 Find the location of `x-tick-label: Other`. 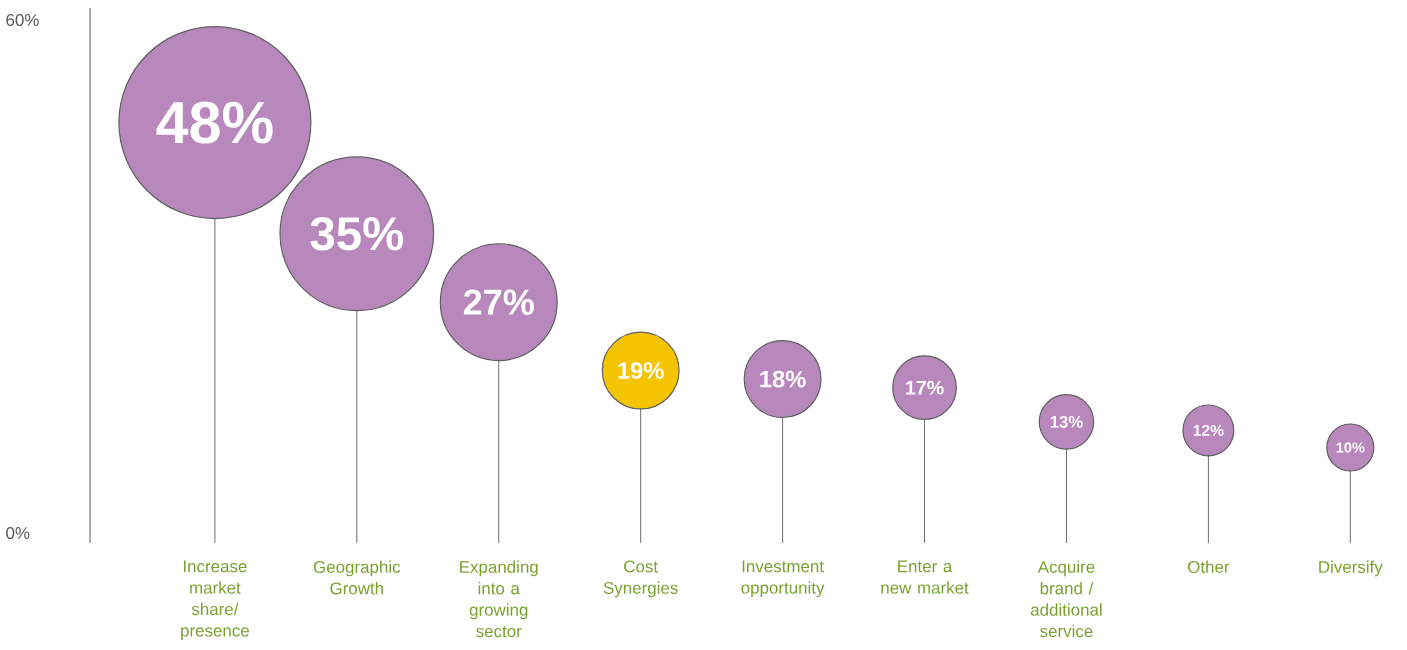

x-tick-label: Other is located at coordinates (1208, 566).